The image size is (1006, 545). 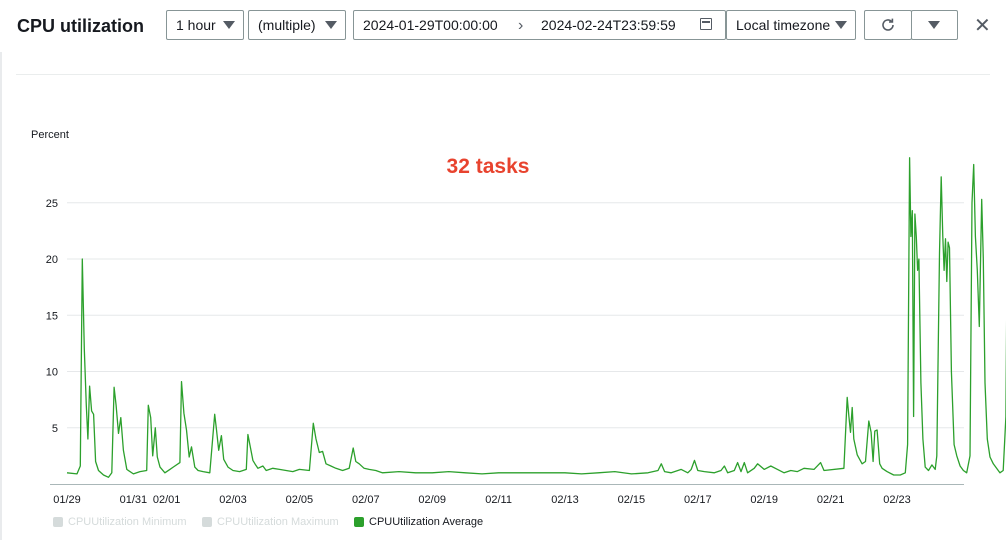 I want to click on x-tick-label: 02/23, so click(x=897, y=500).